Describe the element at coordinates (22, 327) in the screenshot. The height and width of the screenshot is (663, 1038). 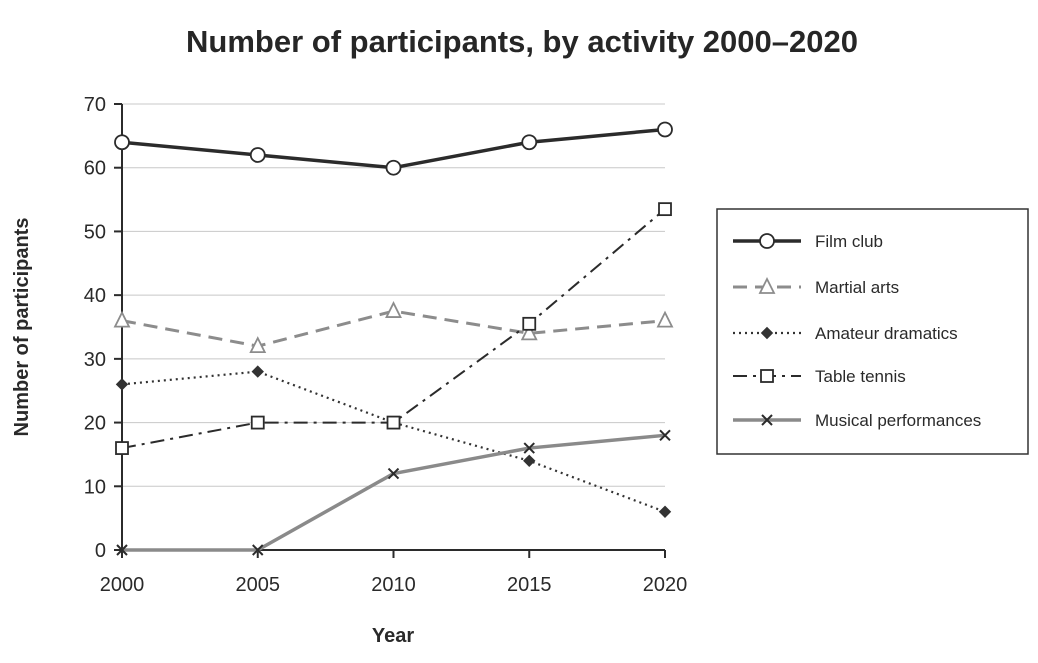
I see `y-axis-title: Number of participants` at that location.